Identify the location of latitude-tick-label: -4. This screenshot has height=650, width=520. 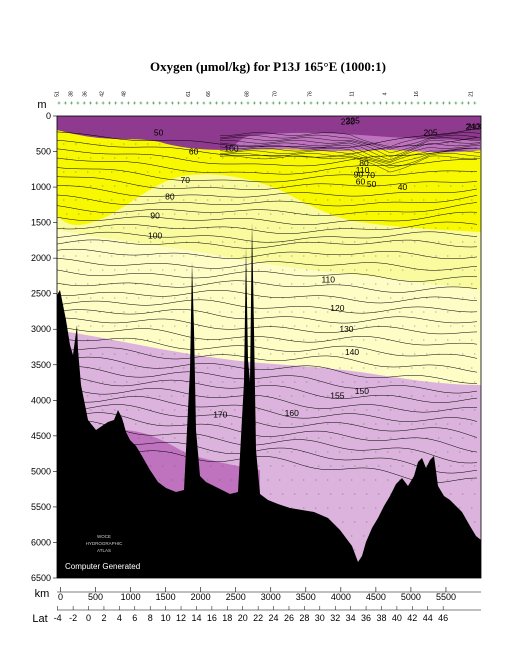
(58, 618).